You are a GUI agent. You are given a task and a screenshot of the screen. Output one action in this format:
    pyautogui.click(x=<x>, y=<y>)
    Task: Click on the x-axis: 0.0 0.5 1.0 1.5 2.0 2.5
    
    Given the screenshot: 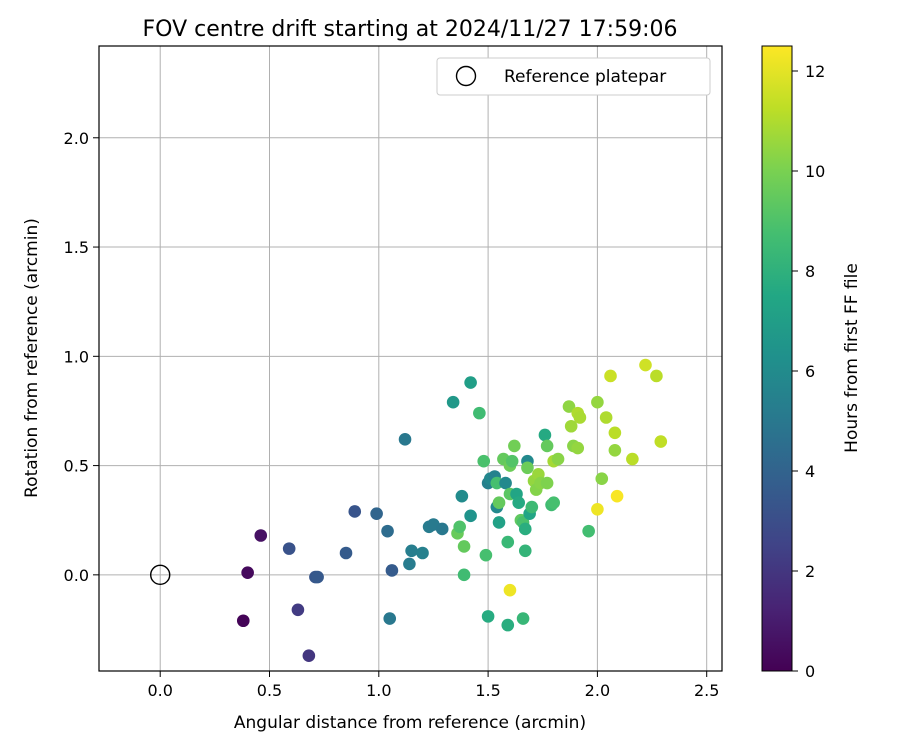 What is the action you would take?
    pyautogui.click(x=433, y=685)
    